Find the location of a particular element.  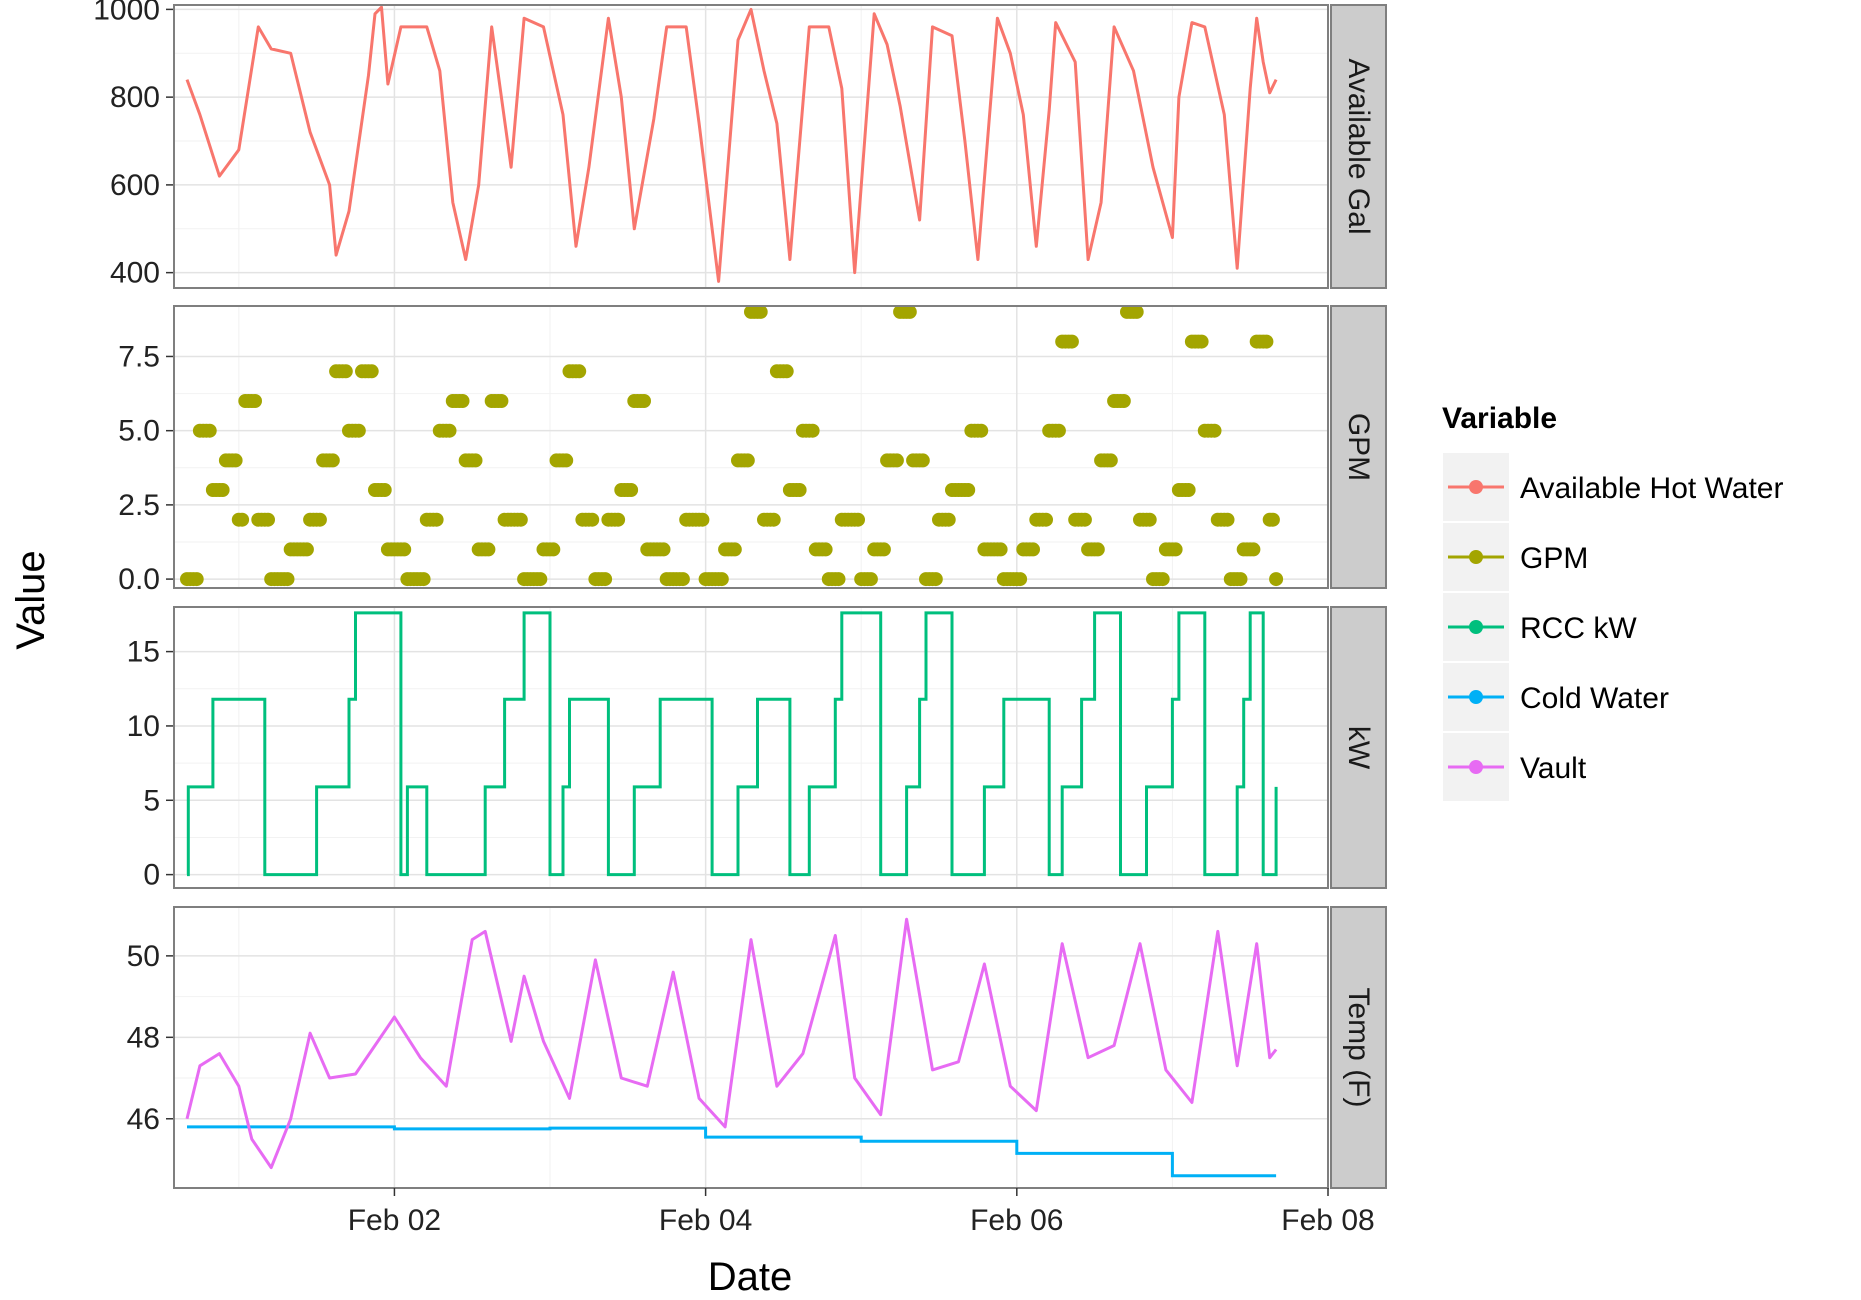

legend-label: Vault is located at coordinates (1553, 768).